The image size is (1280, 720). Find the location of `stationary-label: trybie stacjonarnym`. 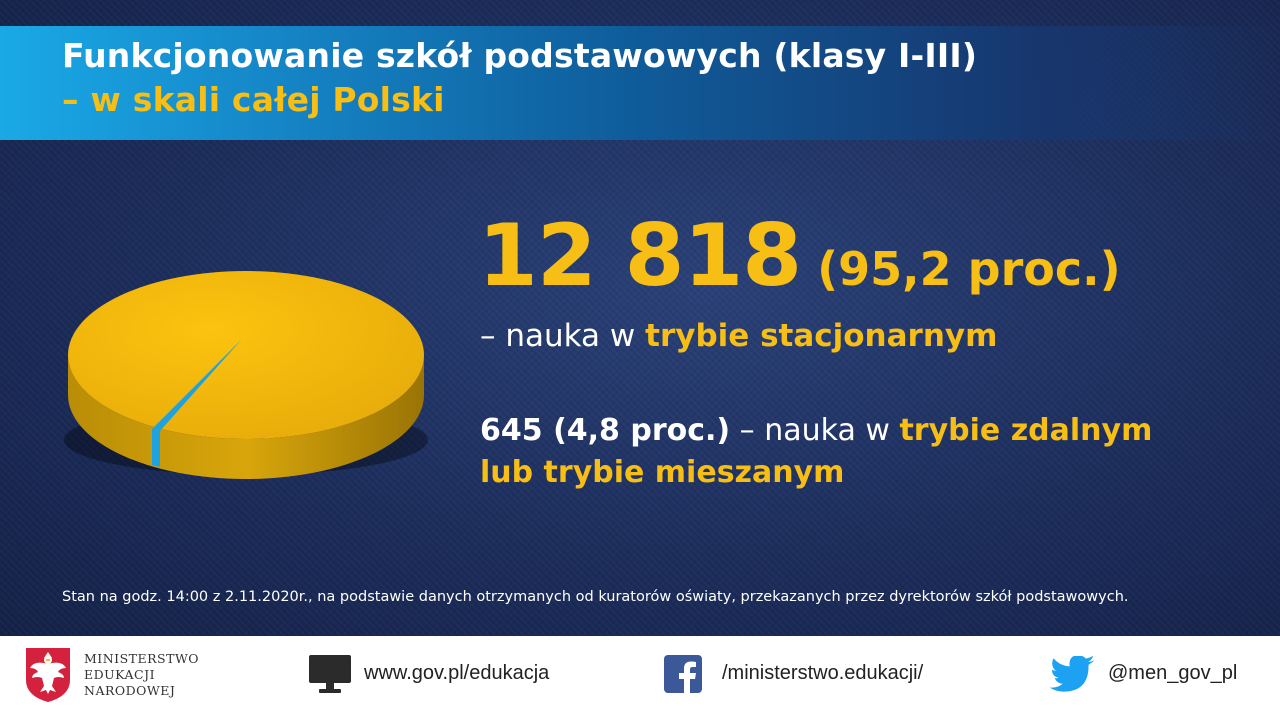

stationary-label: trybie stacjonarnym is located at coordinates (821, 336).